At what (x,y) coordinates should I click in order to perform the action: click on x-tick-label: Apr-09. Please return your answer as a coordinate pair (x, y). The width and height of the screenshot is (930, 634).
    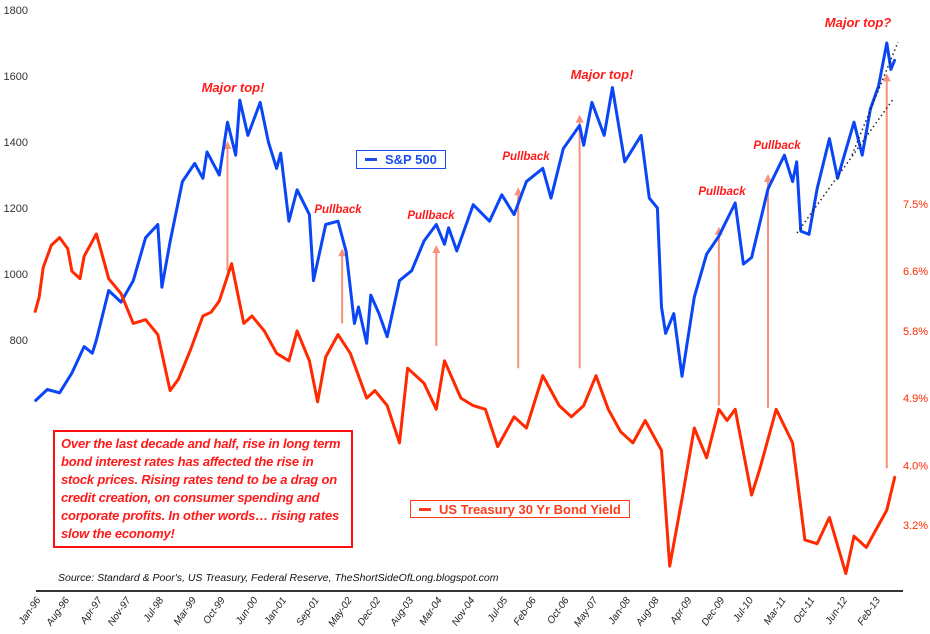
    Looking at the image, I should click on (681, 611).